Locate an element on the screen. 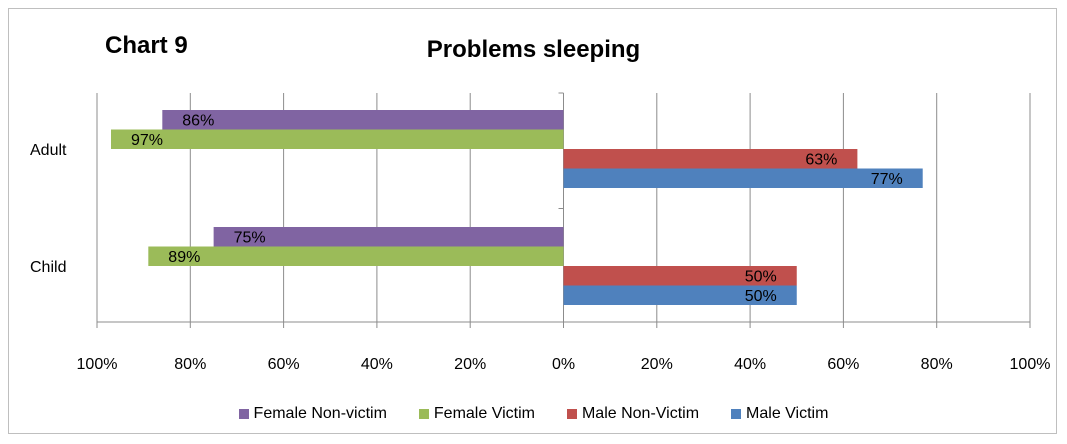  legend-label-female-victim: Female Victim is located at coordinates (484, 413).